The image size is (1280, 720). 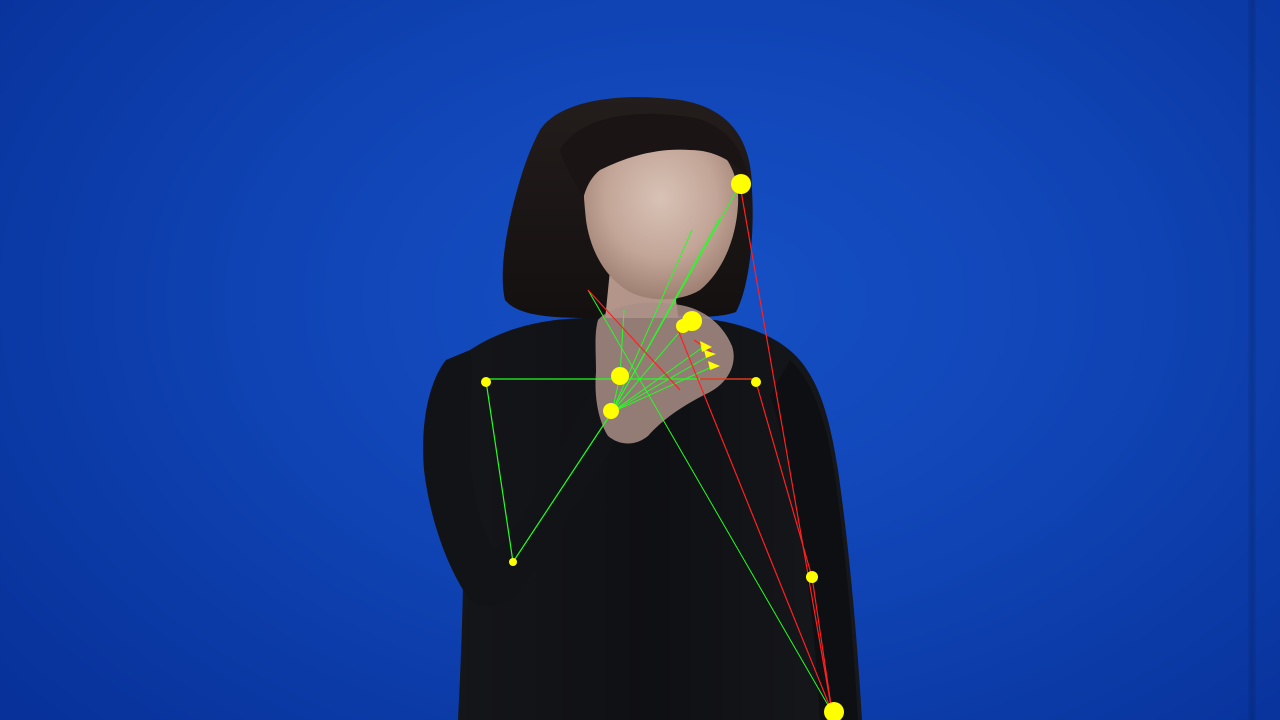 What do you see at coordinates (499, 471) in the screenshot?
I see `left-upper-arm` at bounding box center [499, 471].